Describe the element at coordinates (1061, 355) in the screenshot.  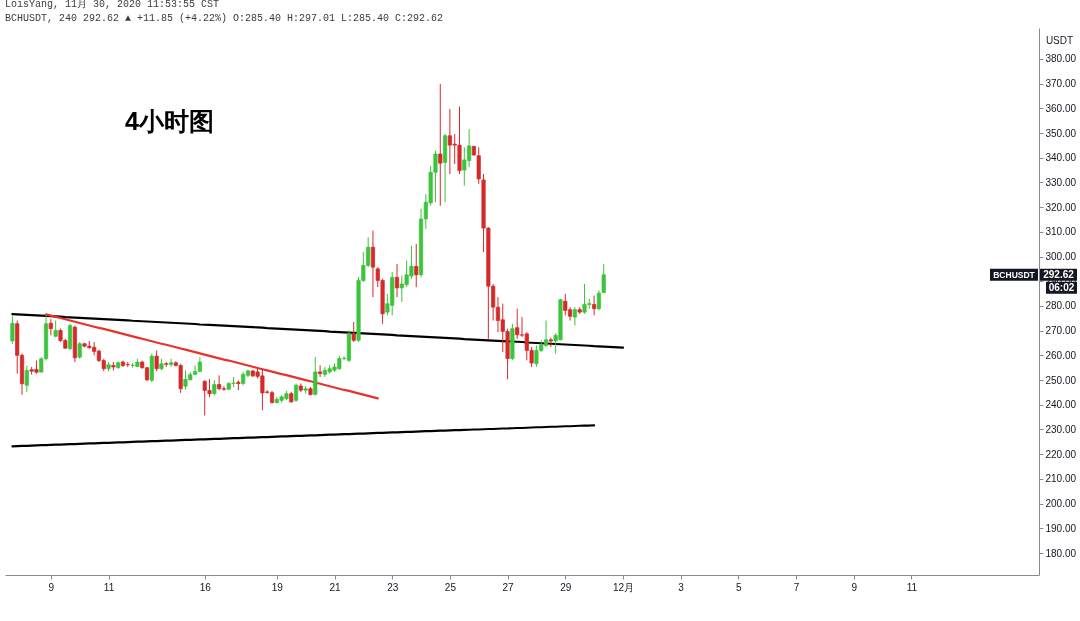
I see `y-tick-label: 260.00` at that location.